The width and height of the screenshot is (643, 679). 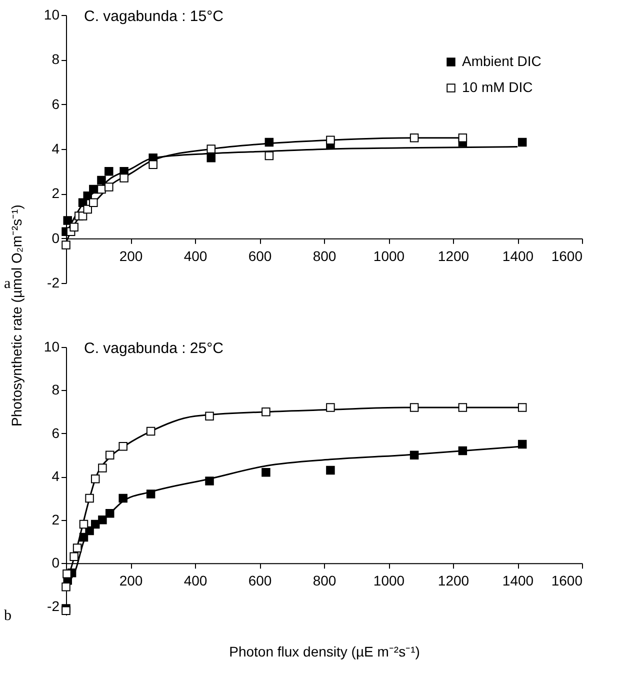 What do you see at coordinates (8, 616) in the screenshot?
I see `text: b` at bounding box center [8, 616].